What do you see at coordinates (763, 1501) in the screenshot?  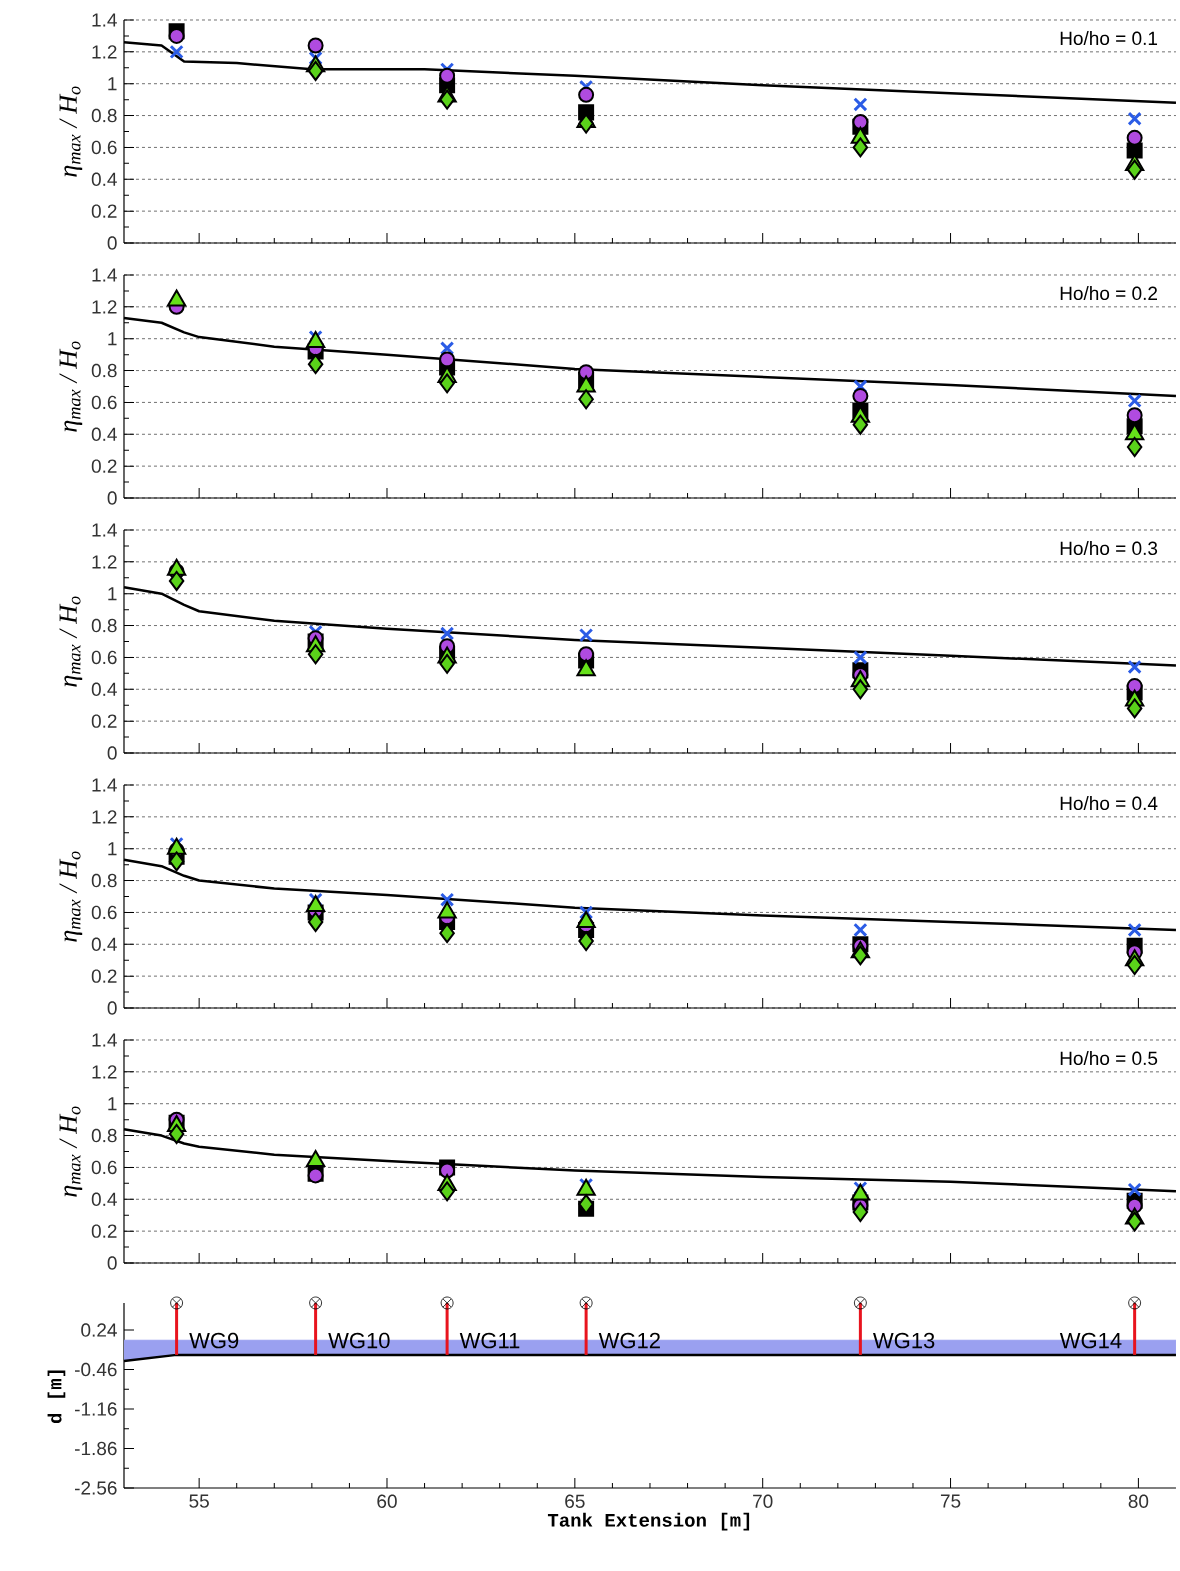 I see `x-tick-label: 70` at bounding box center [763, 1501].